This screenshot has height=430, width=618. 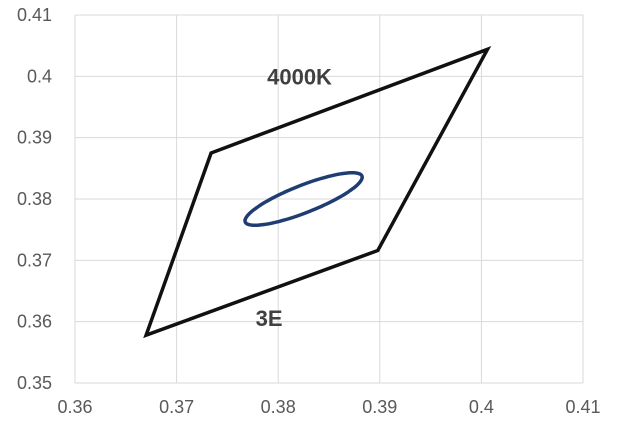 What do you see at coordinates (481, 407) in the screenshot?
I see `x-tick-label: 0.4` at bounding box center [481, 407].